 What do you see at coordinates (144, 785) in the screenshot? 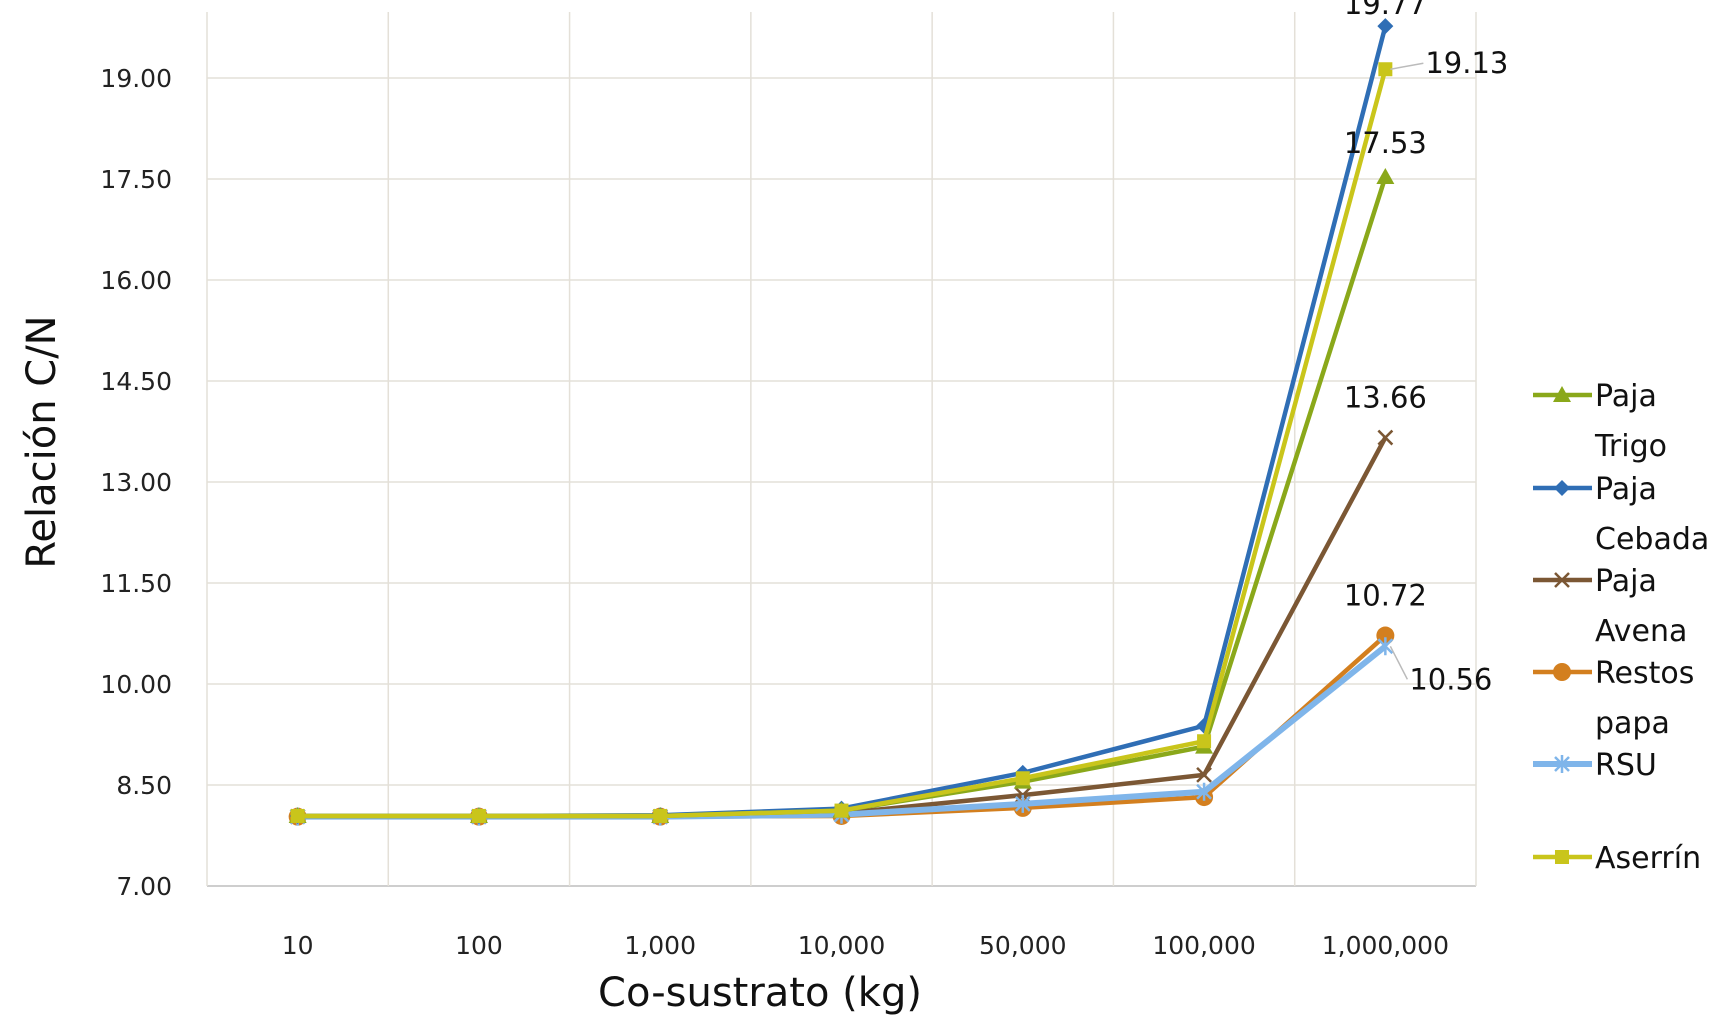
I see `y-tick-label: 8.50` at bounding box center [144, 785].